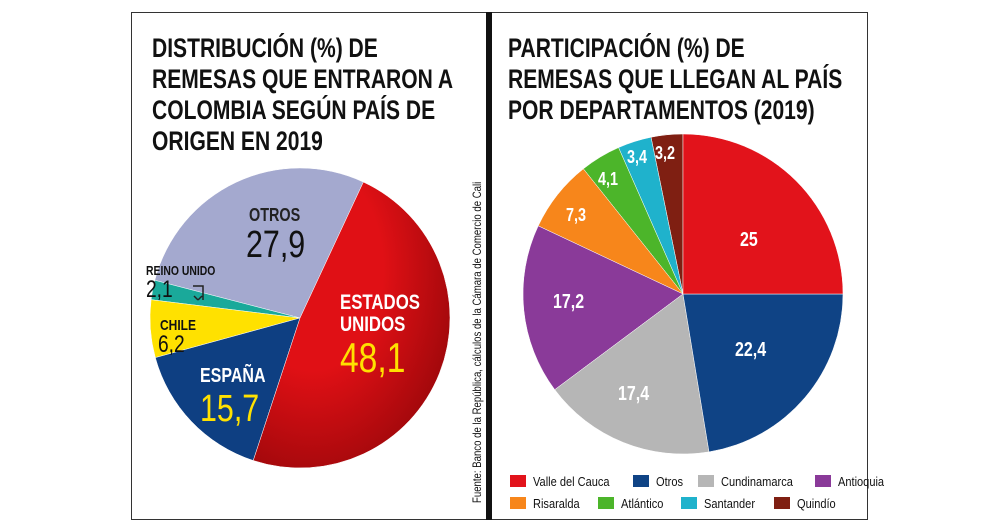  What do you see at coordinates (198, 293) in the screenshot?
I see `reino-unido-arrow-icon` at bounding box center [198, 293].